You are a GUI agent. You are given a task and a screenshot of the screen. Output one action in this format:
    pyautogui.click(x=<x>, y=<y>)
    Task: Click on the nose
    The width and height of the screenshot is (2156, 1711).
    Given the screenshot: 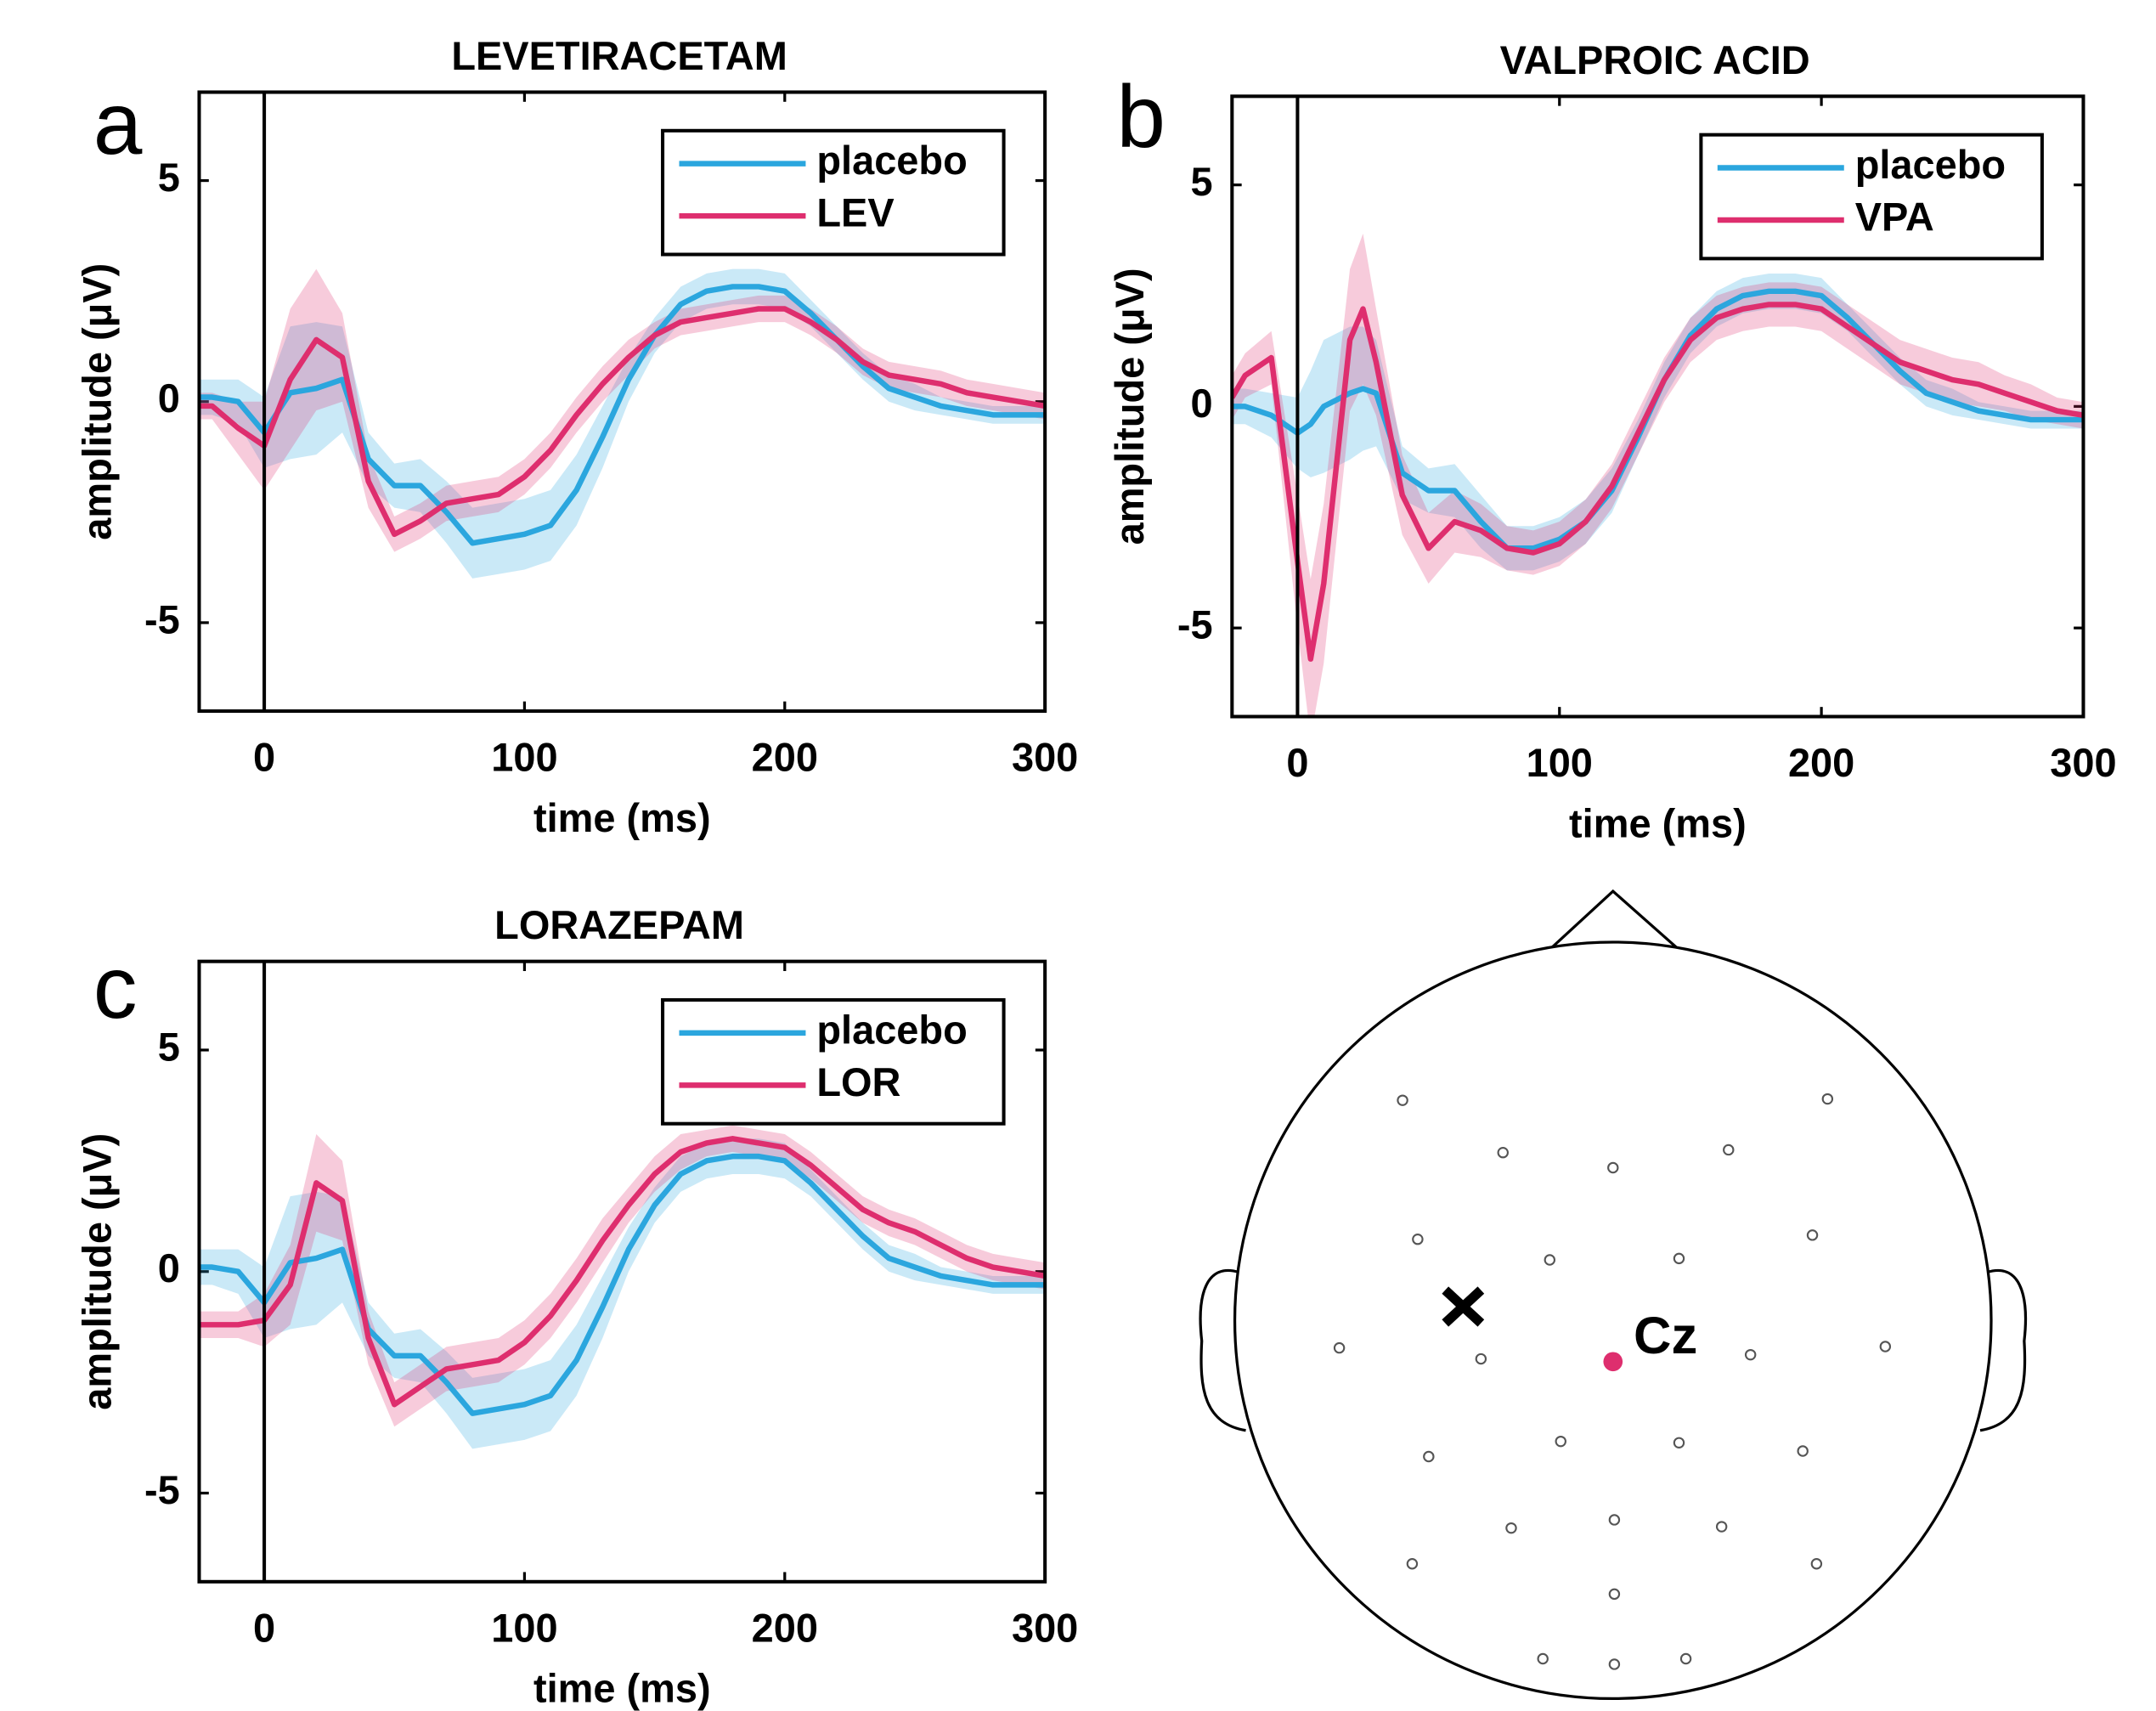 What is the action you would take?
    pyautogui.click(x=1614, y=923)
    